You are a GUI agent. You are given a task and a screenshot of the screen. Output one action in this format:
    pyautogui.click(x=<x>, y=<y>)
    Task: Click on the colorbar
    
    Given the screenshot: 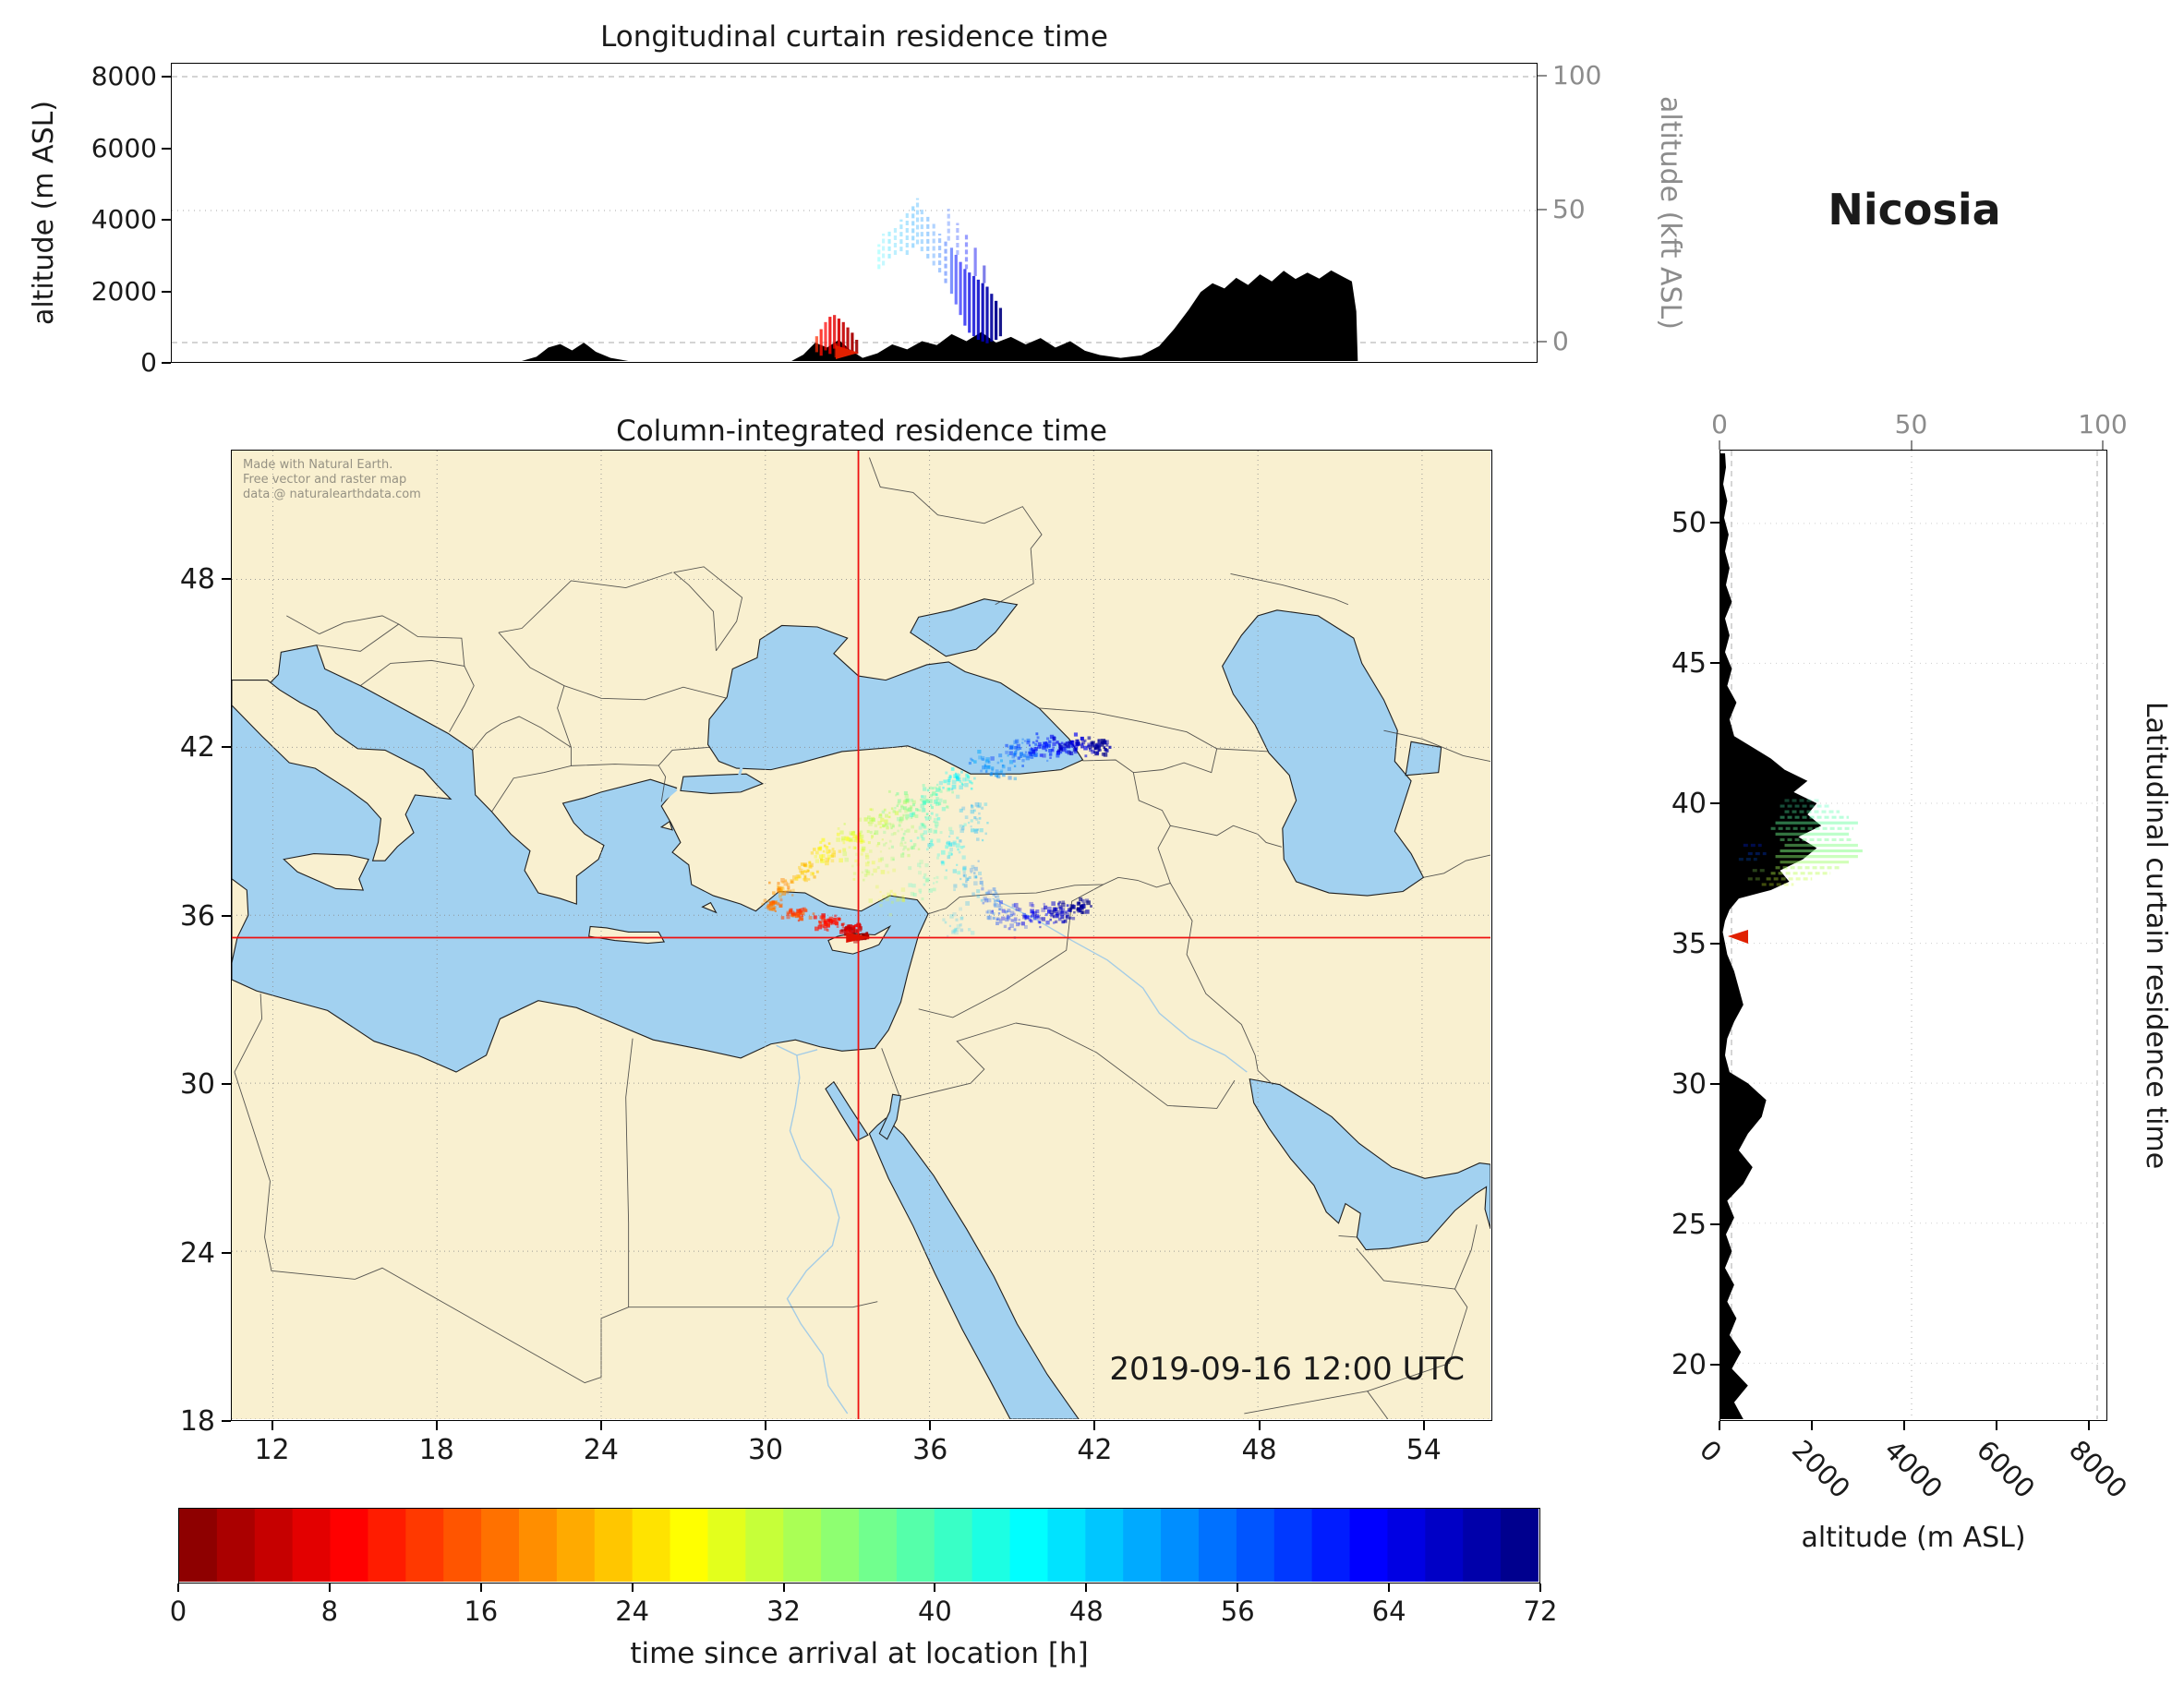 What is the action you would take?
    pyautogui.click(x=859, y=1546)
    